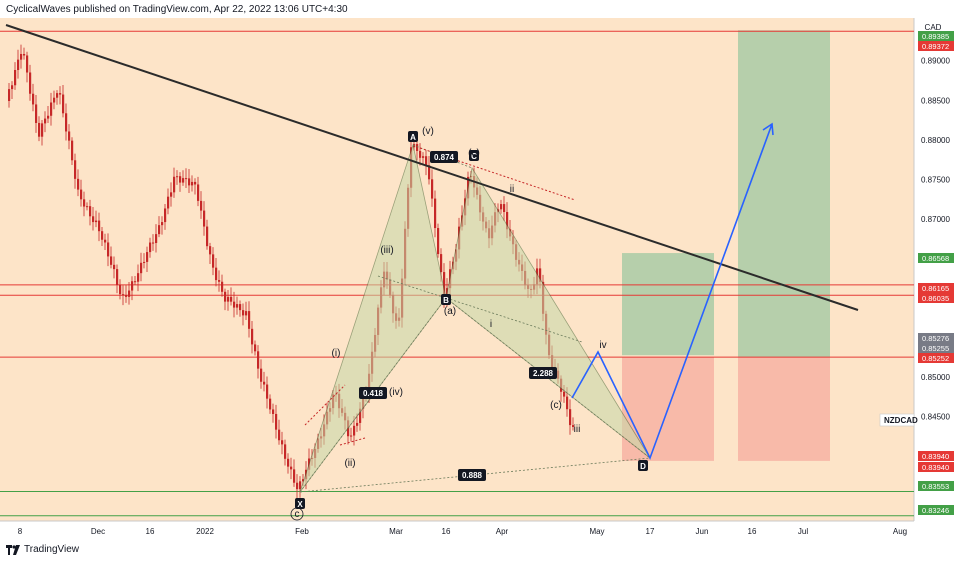 Image resolution: width=960 pixels, height=563 pixels. I want to click on price-tag-label-7: 0.85252, so click(935, 358).